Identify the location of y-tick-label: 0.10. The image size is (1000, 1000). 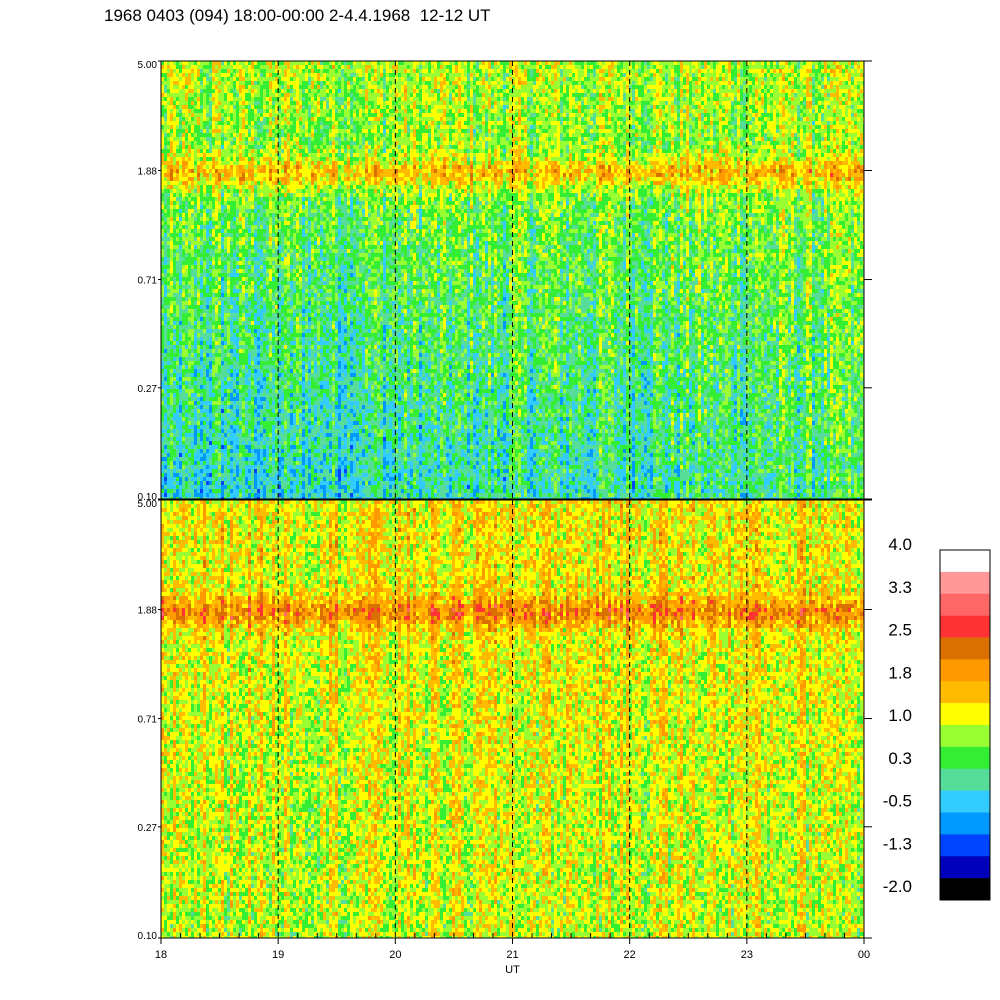
(148, 936).